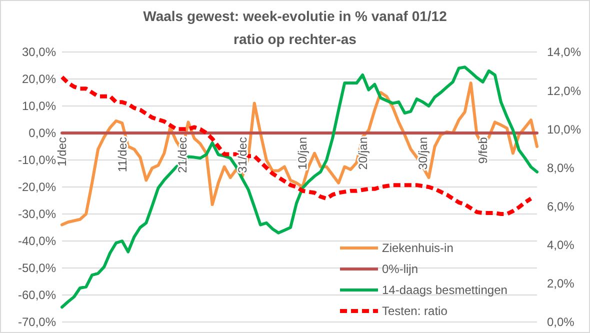  What do you see at coordinates (62, 151) in the screenshot?
I see `x-tick-label: 1/dec` at bounding box center [62, 151].